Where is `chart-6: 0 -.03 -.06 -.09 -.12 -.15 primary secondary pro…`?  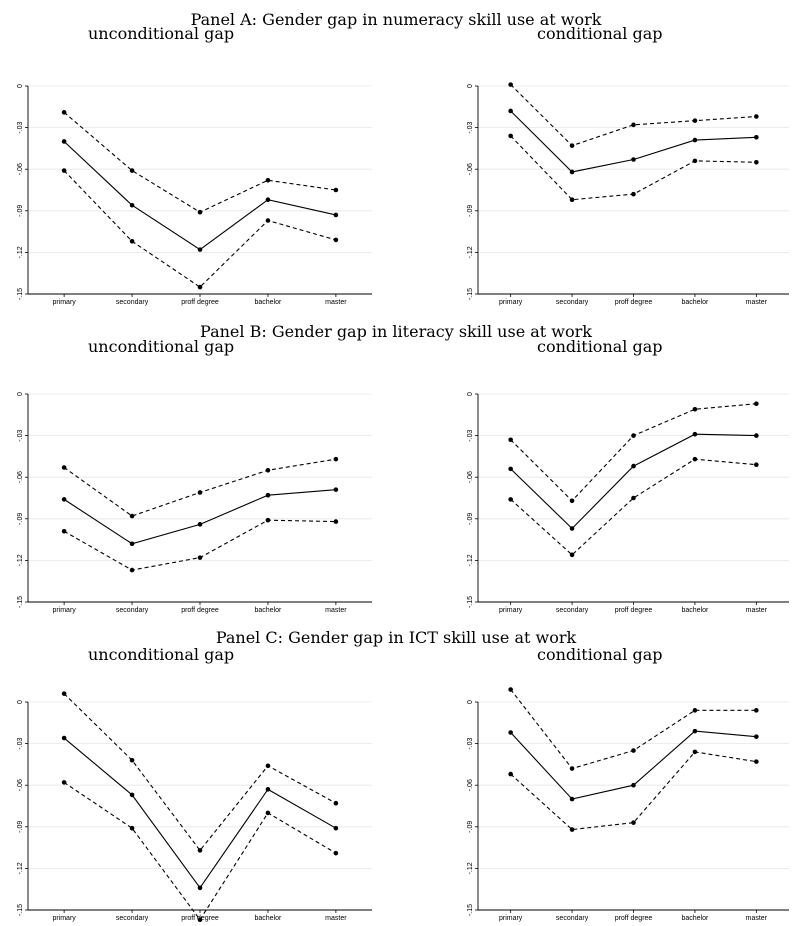 chart-6: 0 -.03 -.06 -.09 -.12 -.15 primary secondary pro… is located at coordinates (628, 804).